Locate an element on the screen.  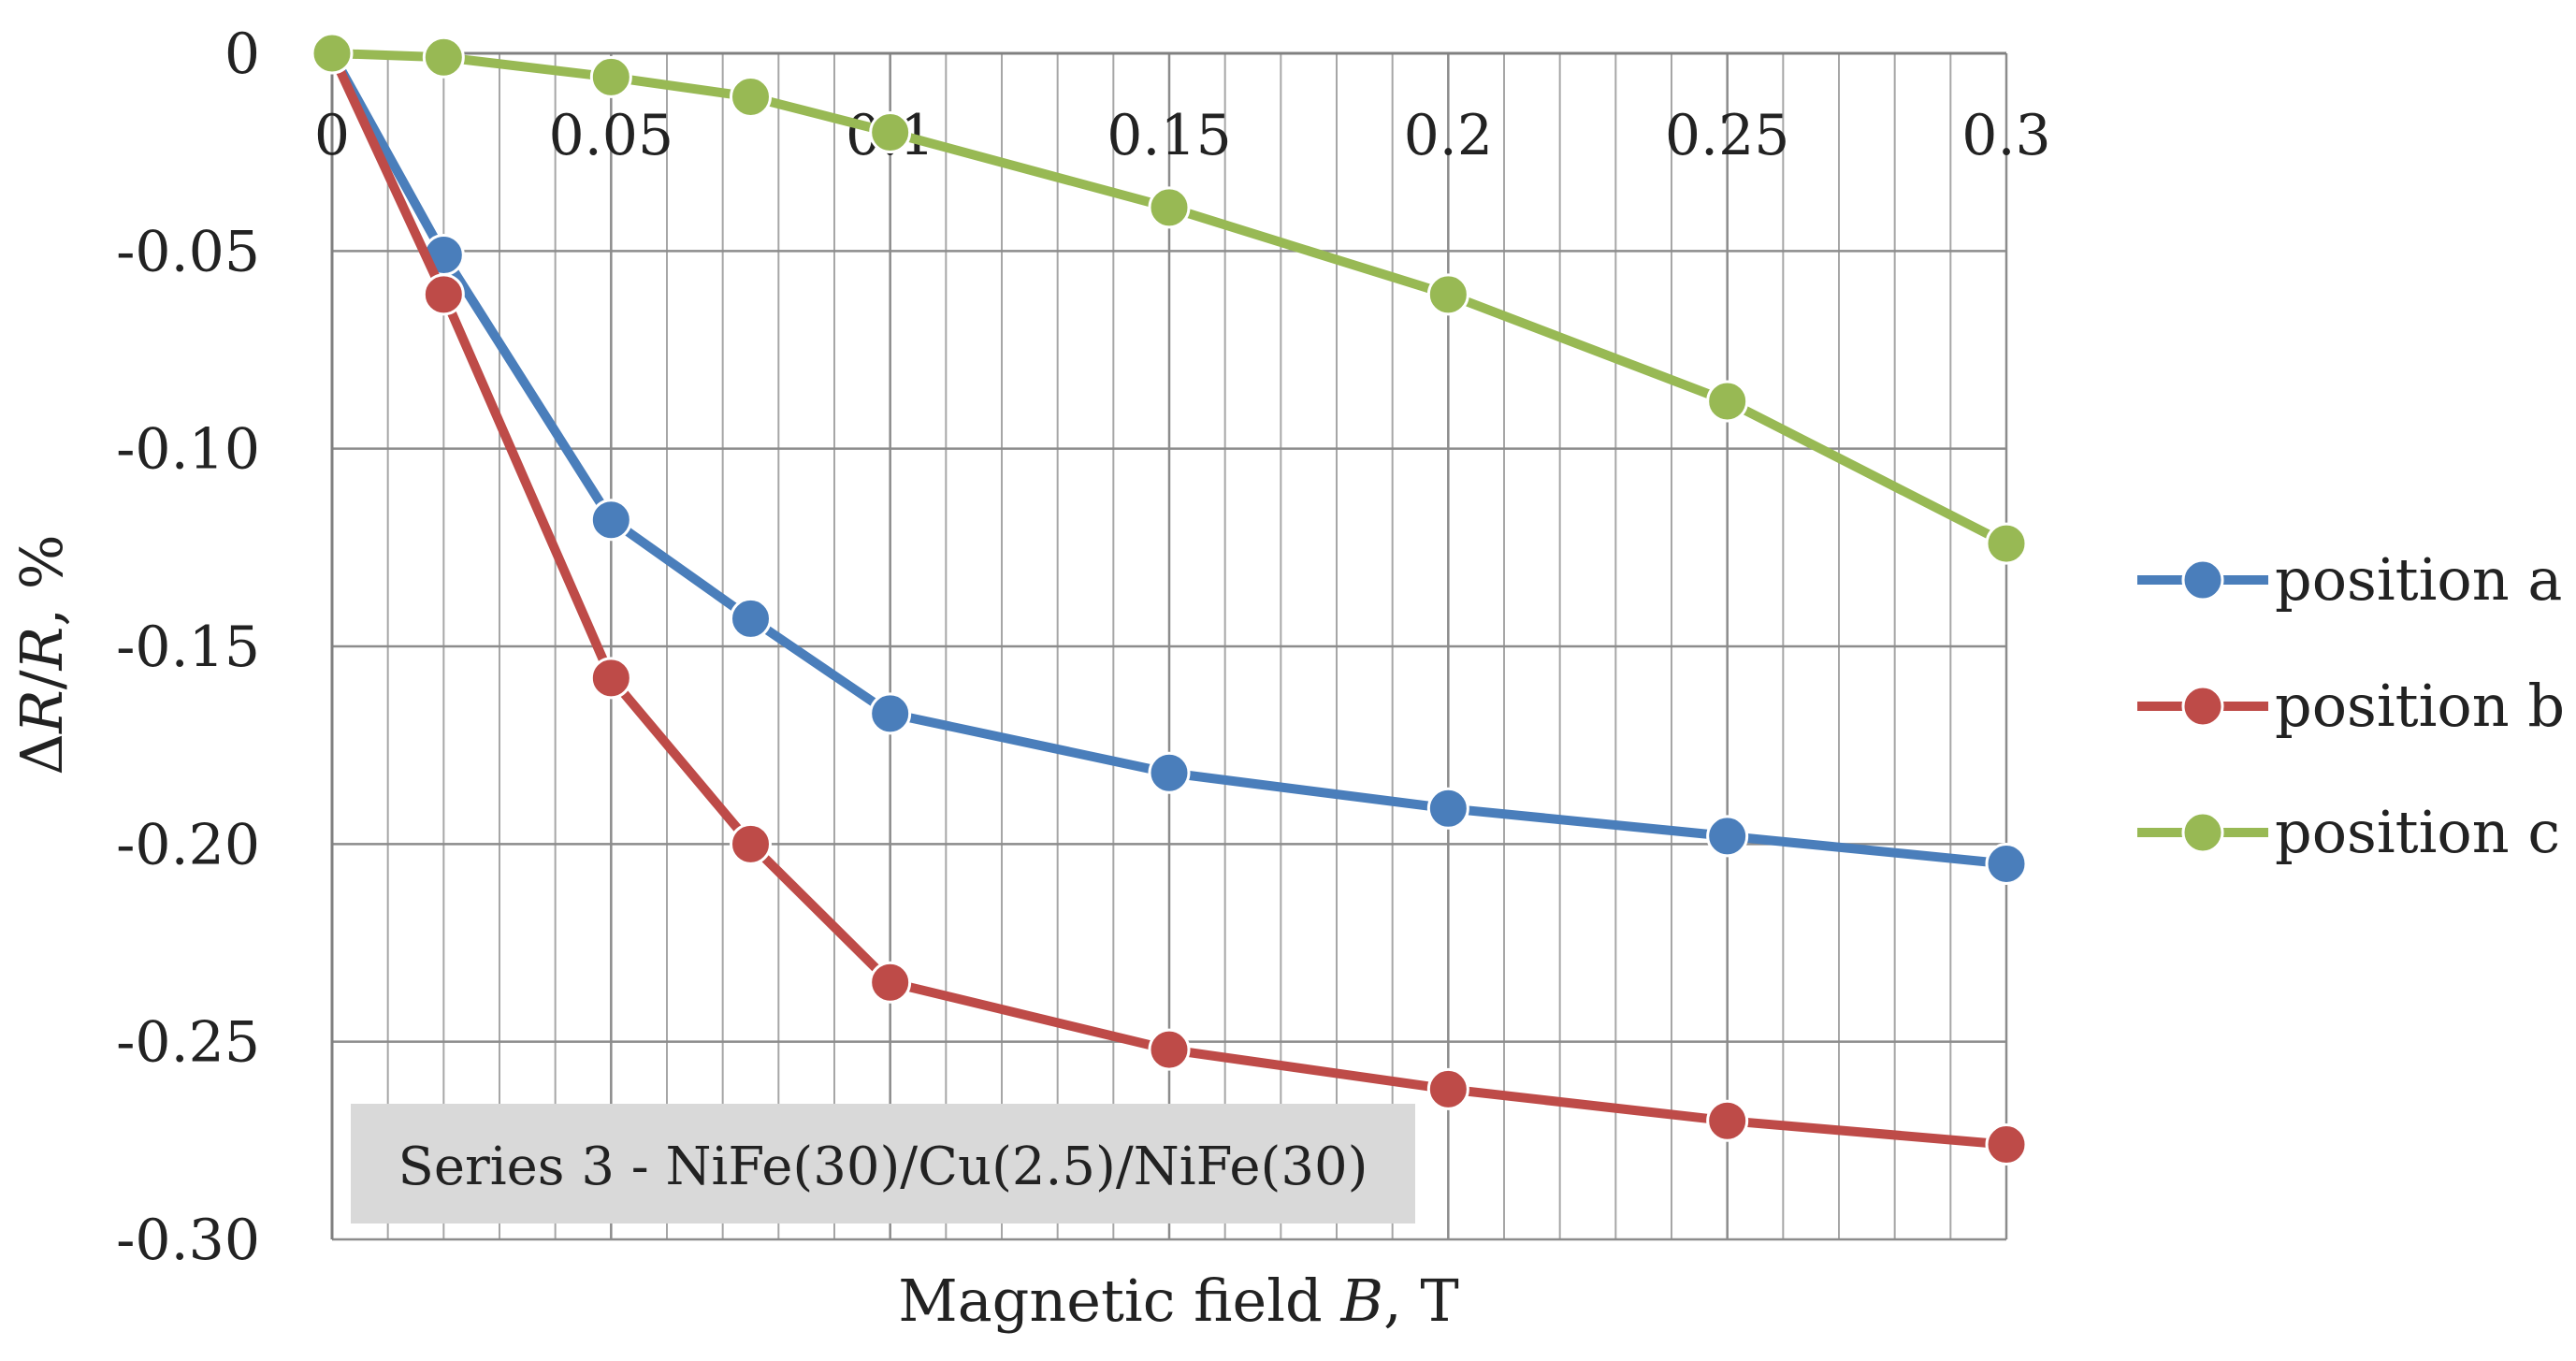
x-axis-title-variable: B is located at coordinates (1361, 1301).